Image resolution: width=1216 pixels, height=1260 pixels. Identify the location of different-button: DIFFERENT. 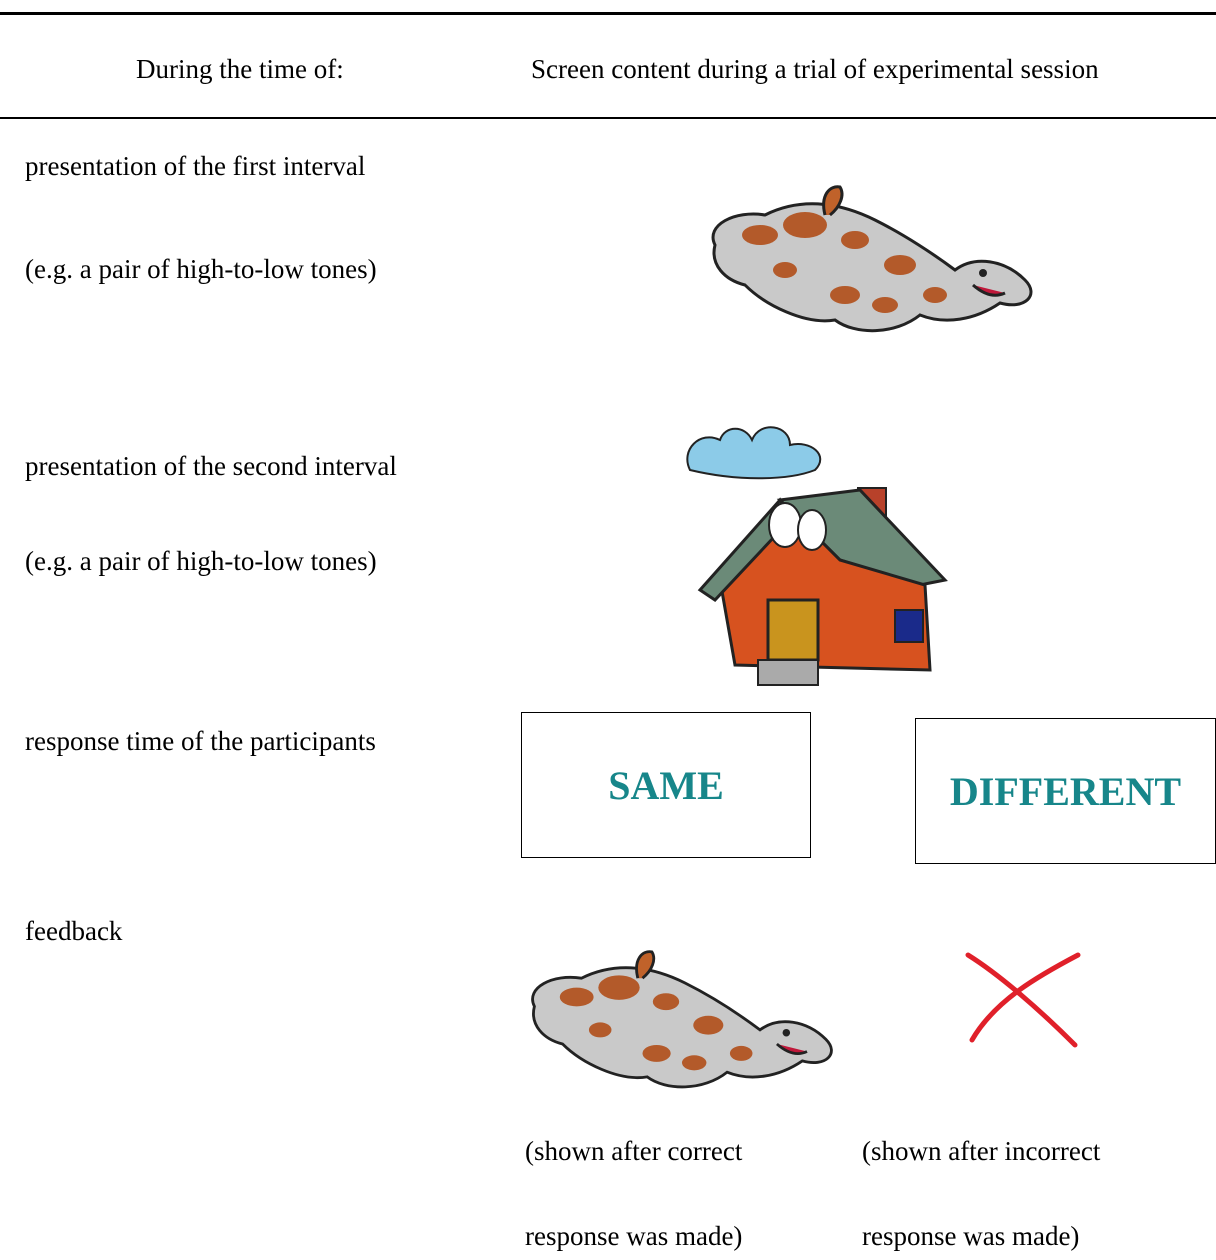
(1065, 791).